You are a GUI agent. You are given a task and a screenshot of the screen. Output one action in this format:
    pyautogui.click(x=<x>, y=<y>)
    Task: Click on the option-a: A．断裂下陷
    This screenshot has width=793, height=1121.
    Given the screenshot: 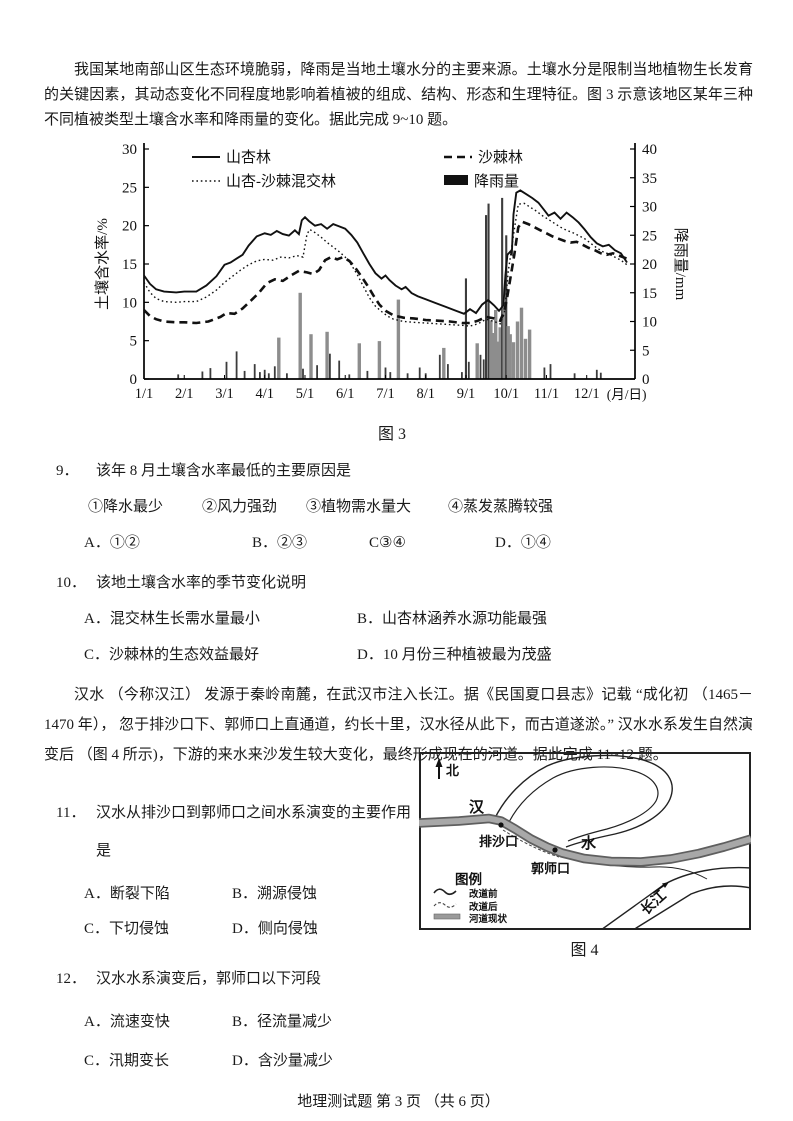 What is the action you would take?
    pyautogui.click(x=127, y=894)
    